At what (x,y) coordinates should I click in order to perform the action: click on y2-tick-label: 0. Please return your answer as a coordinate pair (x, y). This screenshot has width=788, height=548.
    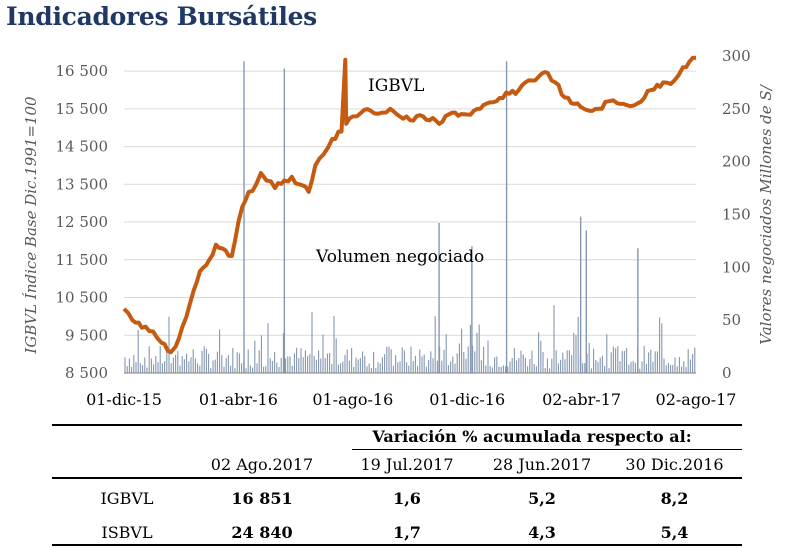
    Looking at the image, I should click on (727, 373).